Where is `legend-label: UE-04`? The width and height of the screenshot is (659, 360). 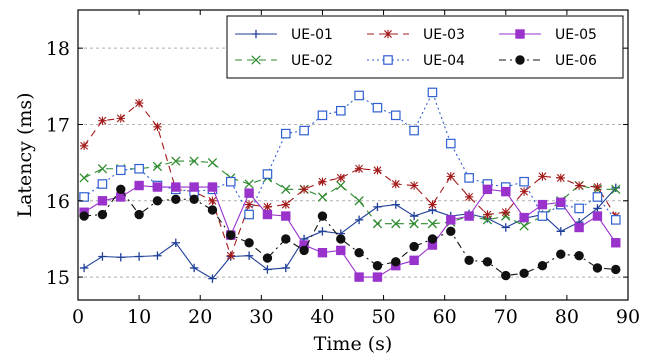 legend-label: UE-04 is located at coordinates (444, 61).